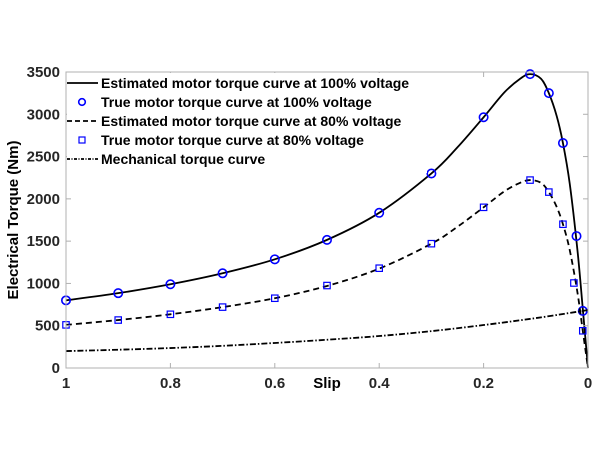 Image resolution: width=600 pixels, height=472 pixels. Describe the element at coordinates (82, 102) in the screenshot. I see `legend-marker-circle` at that location.